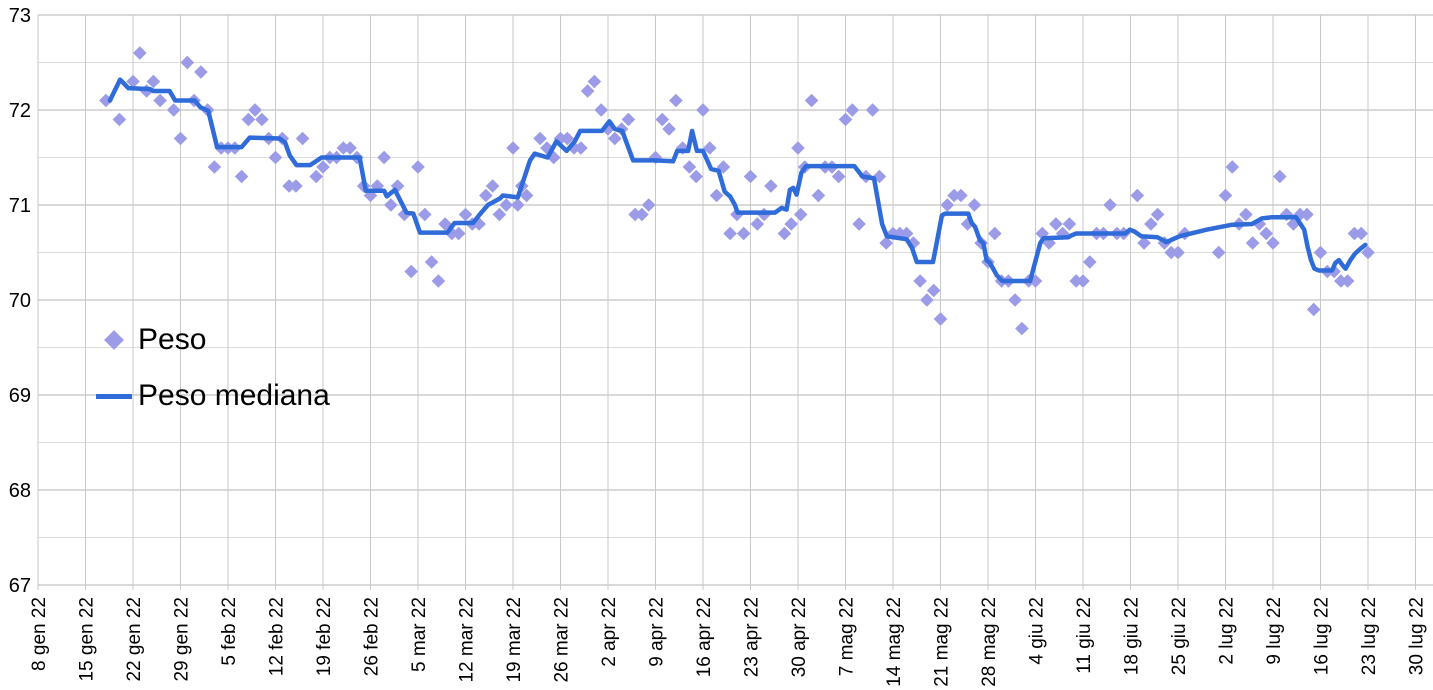 The image size is (1433, 690). I want to click on x-axis-tick-label: 8 gen 22, so click(39, 634).